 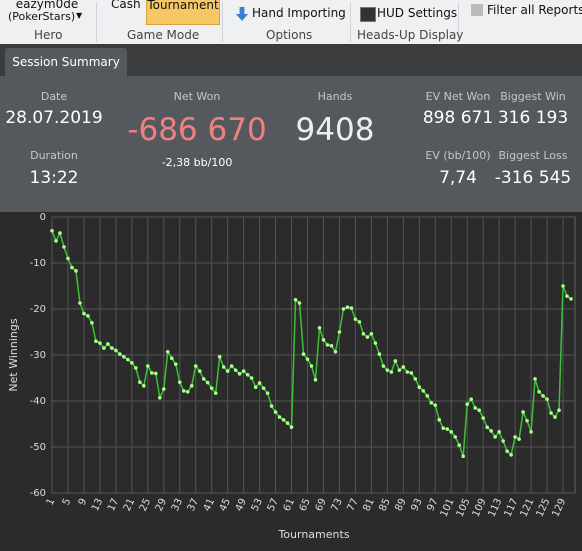 What do you see at coordinates (129, 505) in the screenshot?
I see `x-tick-label: 21` at bounding box center [129, 505].